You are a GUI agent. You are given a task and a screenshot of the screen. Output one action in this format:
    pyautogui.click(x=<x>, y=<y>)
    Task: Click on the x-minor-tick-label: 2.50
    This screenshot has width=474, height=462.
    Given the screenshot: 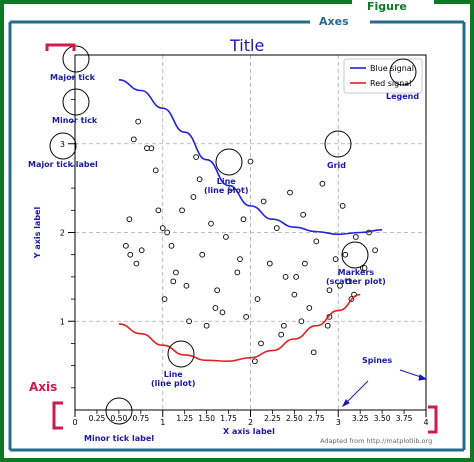 What is the action you would take?
    pyautogui.click(x=294, y=418)
    